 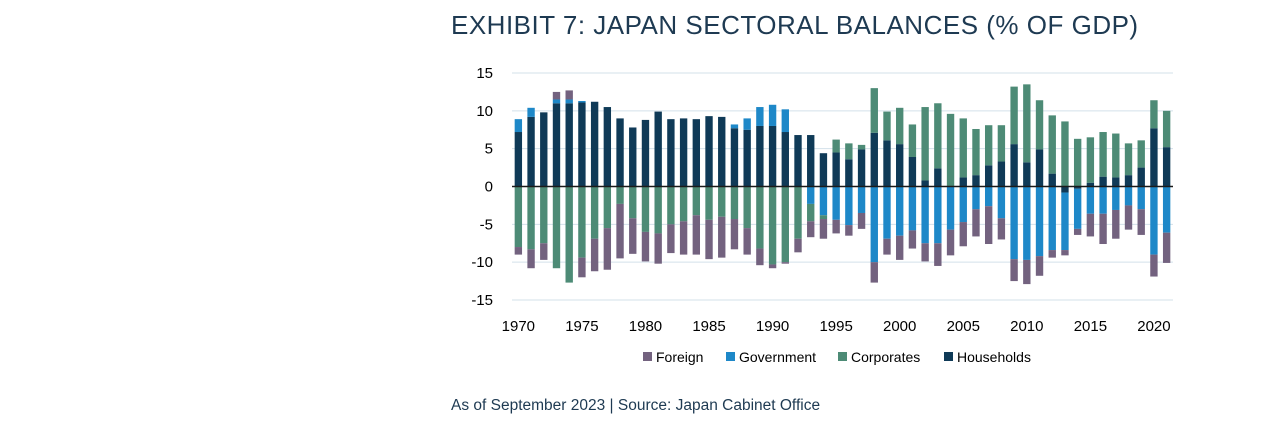 What do you see at coordinates (887, 163) in the screenshot?
I see `bar-households-1999` at bounding box center [887, 163].